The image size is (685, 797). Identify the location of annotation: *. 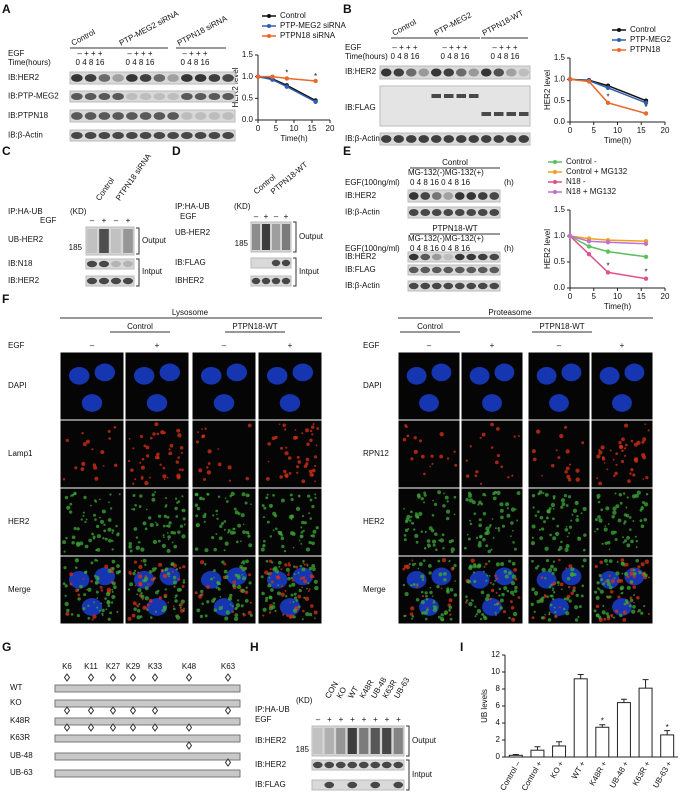
(602, 720).